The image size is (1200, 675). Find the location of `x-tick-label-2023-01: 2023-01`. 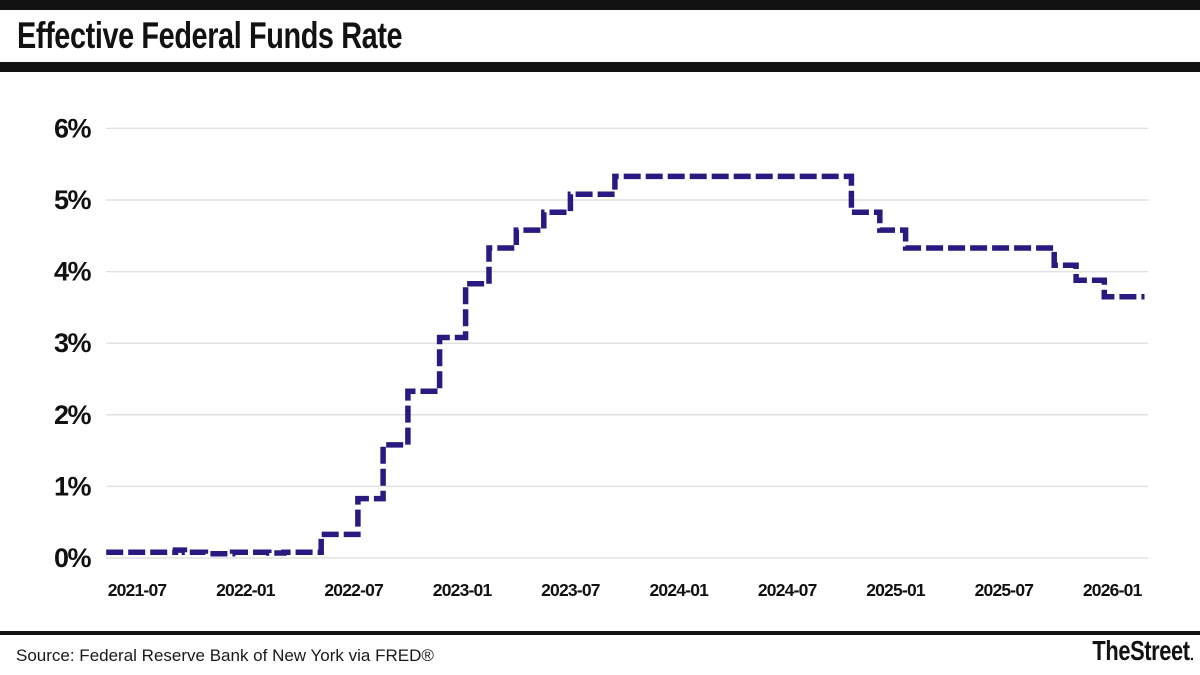

x-tick-label-2023-01: 2023-01 is located at coordinates (463, 590).